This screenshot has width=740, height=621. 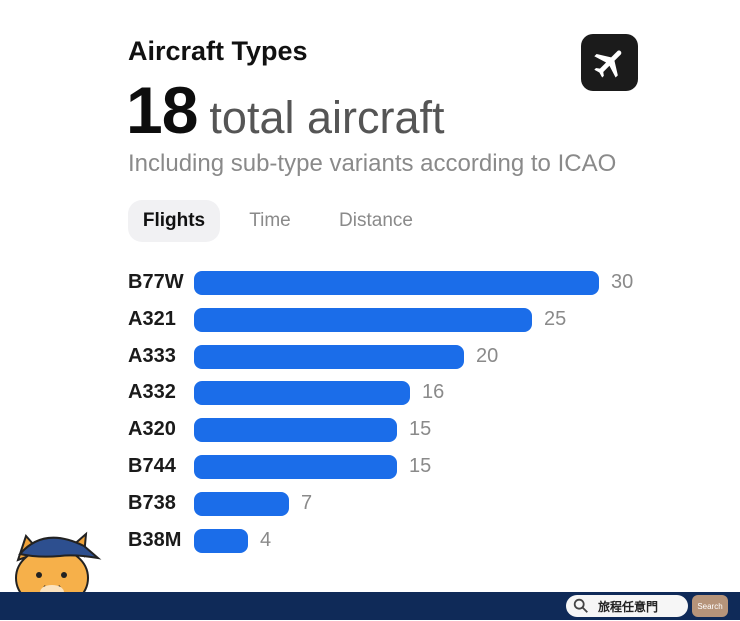 I want to click on bar-category-label: A320, so click(x=152, y=429).